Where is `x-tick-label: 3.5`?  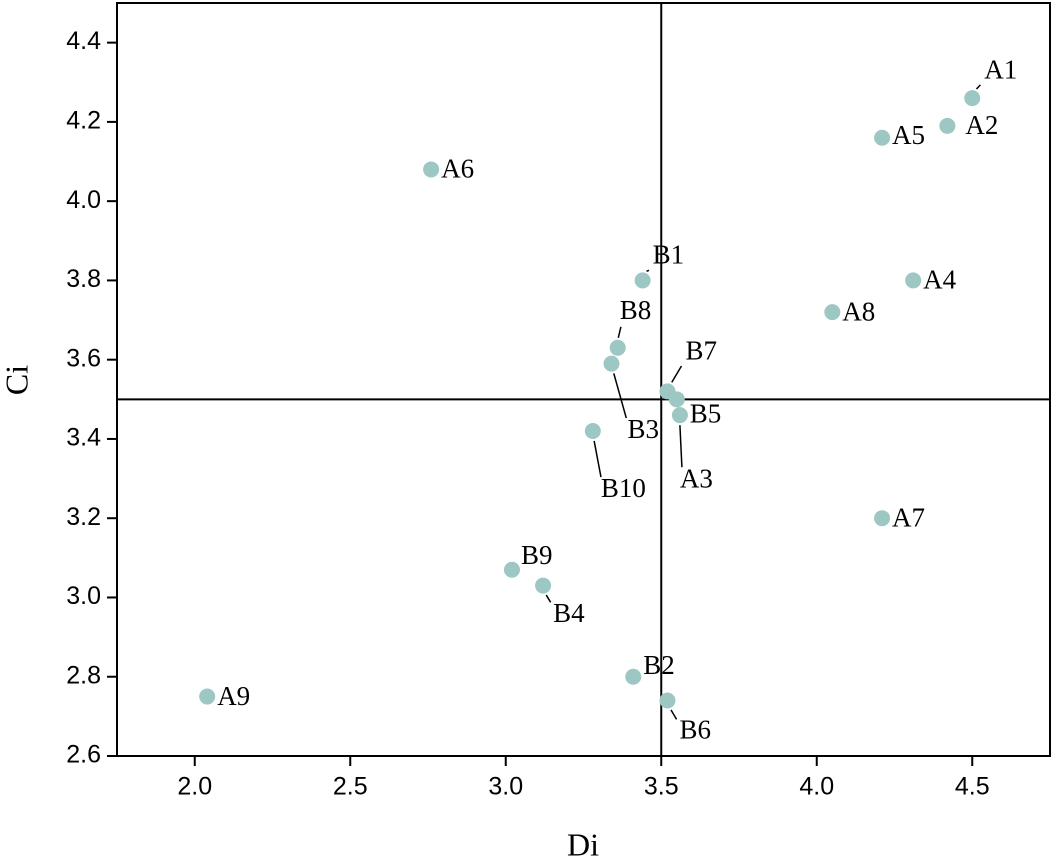
x-tick-label: 3.5 is located at coordinates (661, 787).